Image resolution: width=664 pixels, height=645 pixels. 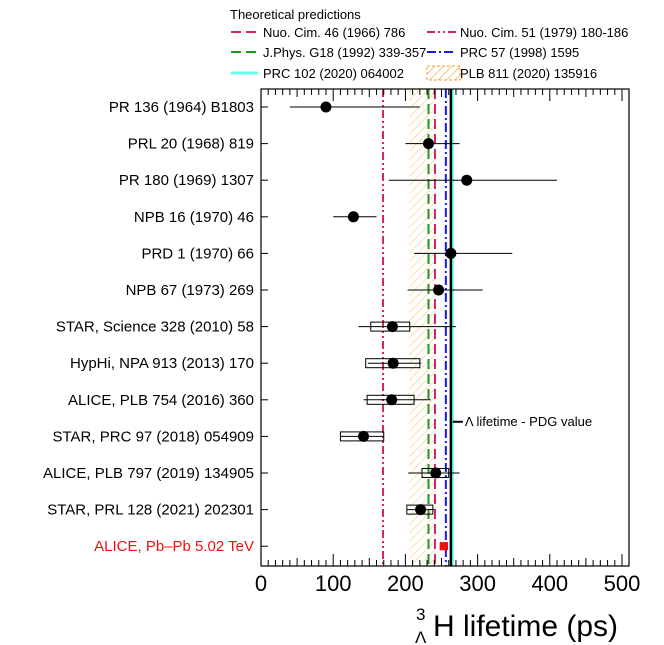 I want to click on y-label-1: PRL 20 (1968) 819, so click(x=191, y=144).